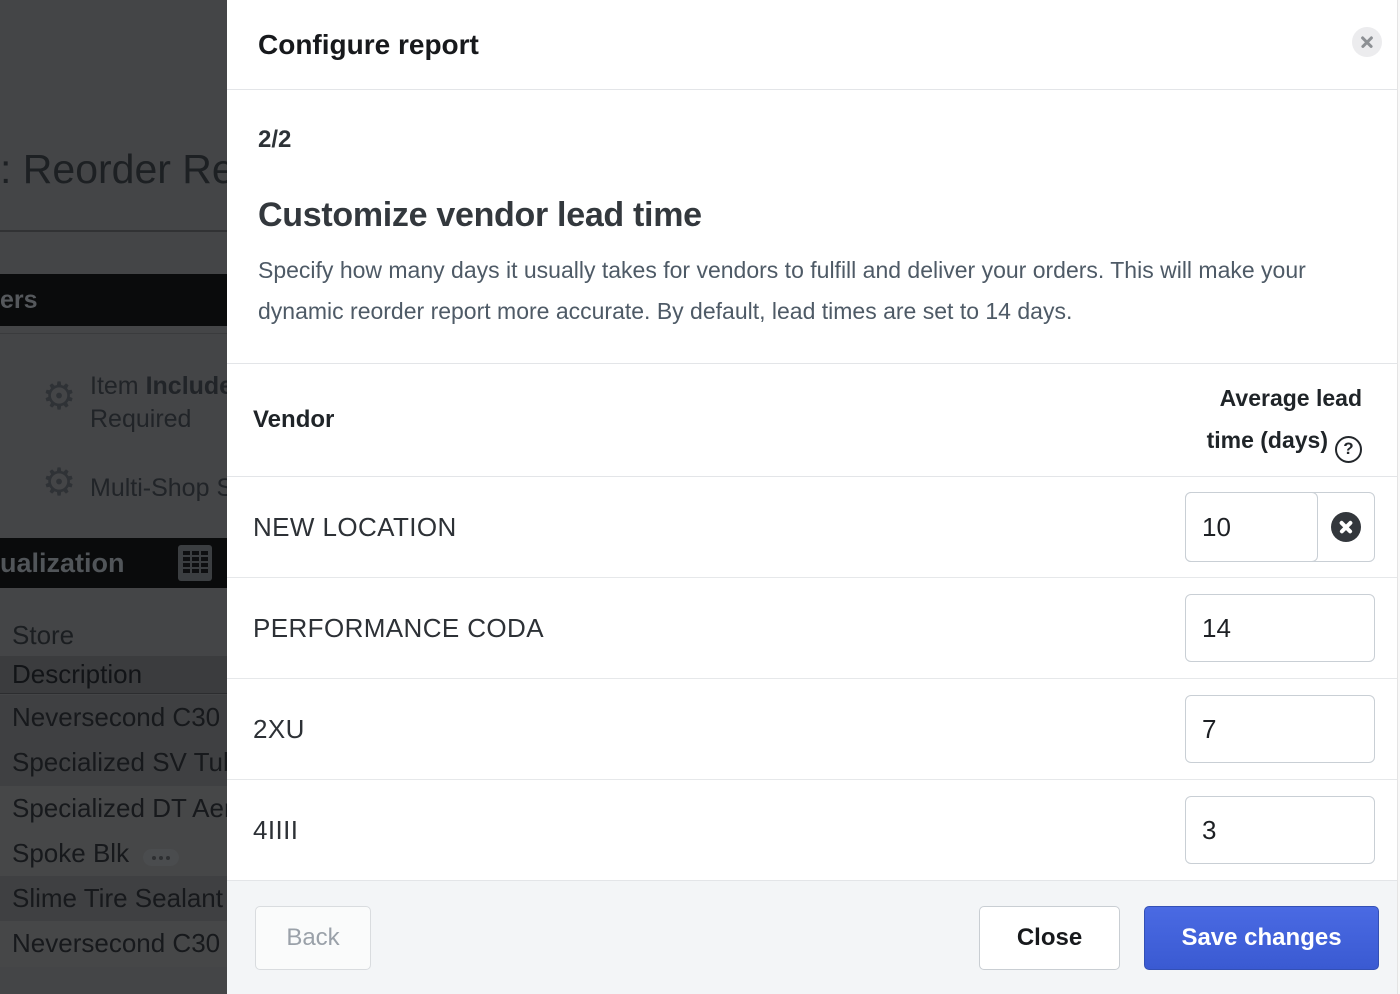 The height and width of the screenshot is (994, 1400). I want to click on lead-time-column-header: Average lead time (days)?, so click(1264, 420).